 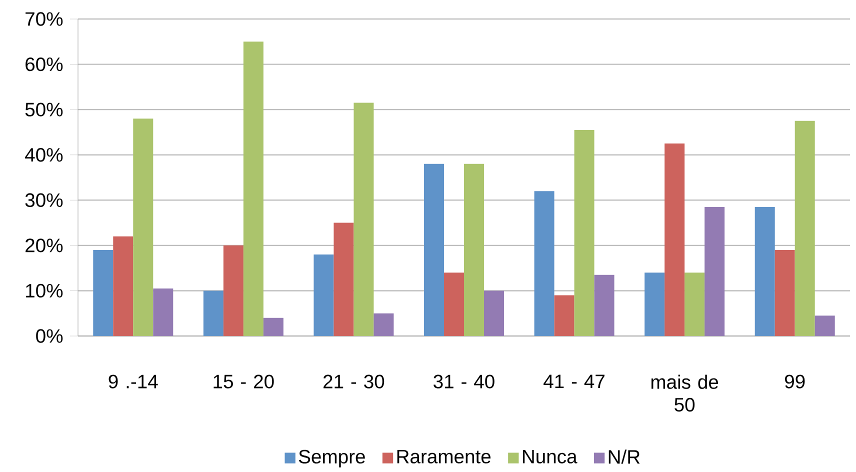 What do you see at coordinates (44, 109) in the screenshot?
I see `y-tick-label: 50%` at bounding box center [44, 109].